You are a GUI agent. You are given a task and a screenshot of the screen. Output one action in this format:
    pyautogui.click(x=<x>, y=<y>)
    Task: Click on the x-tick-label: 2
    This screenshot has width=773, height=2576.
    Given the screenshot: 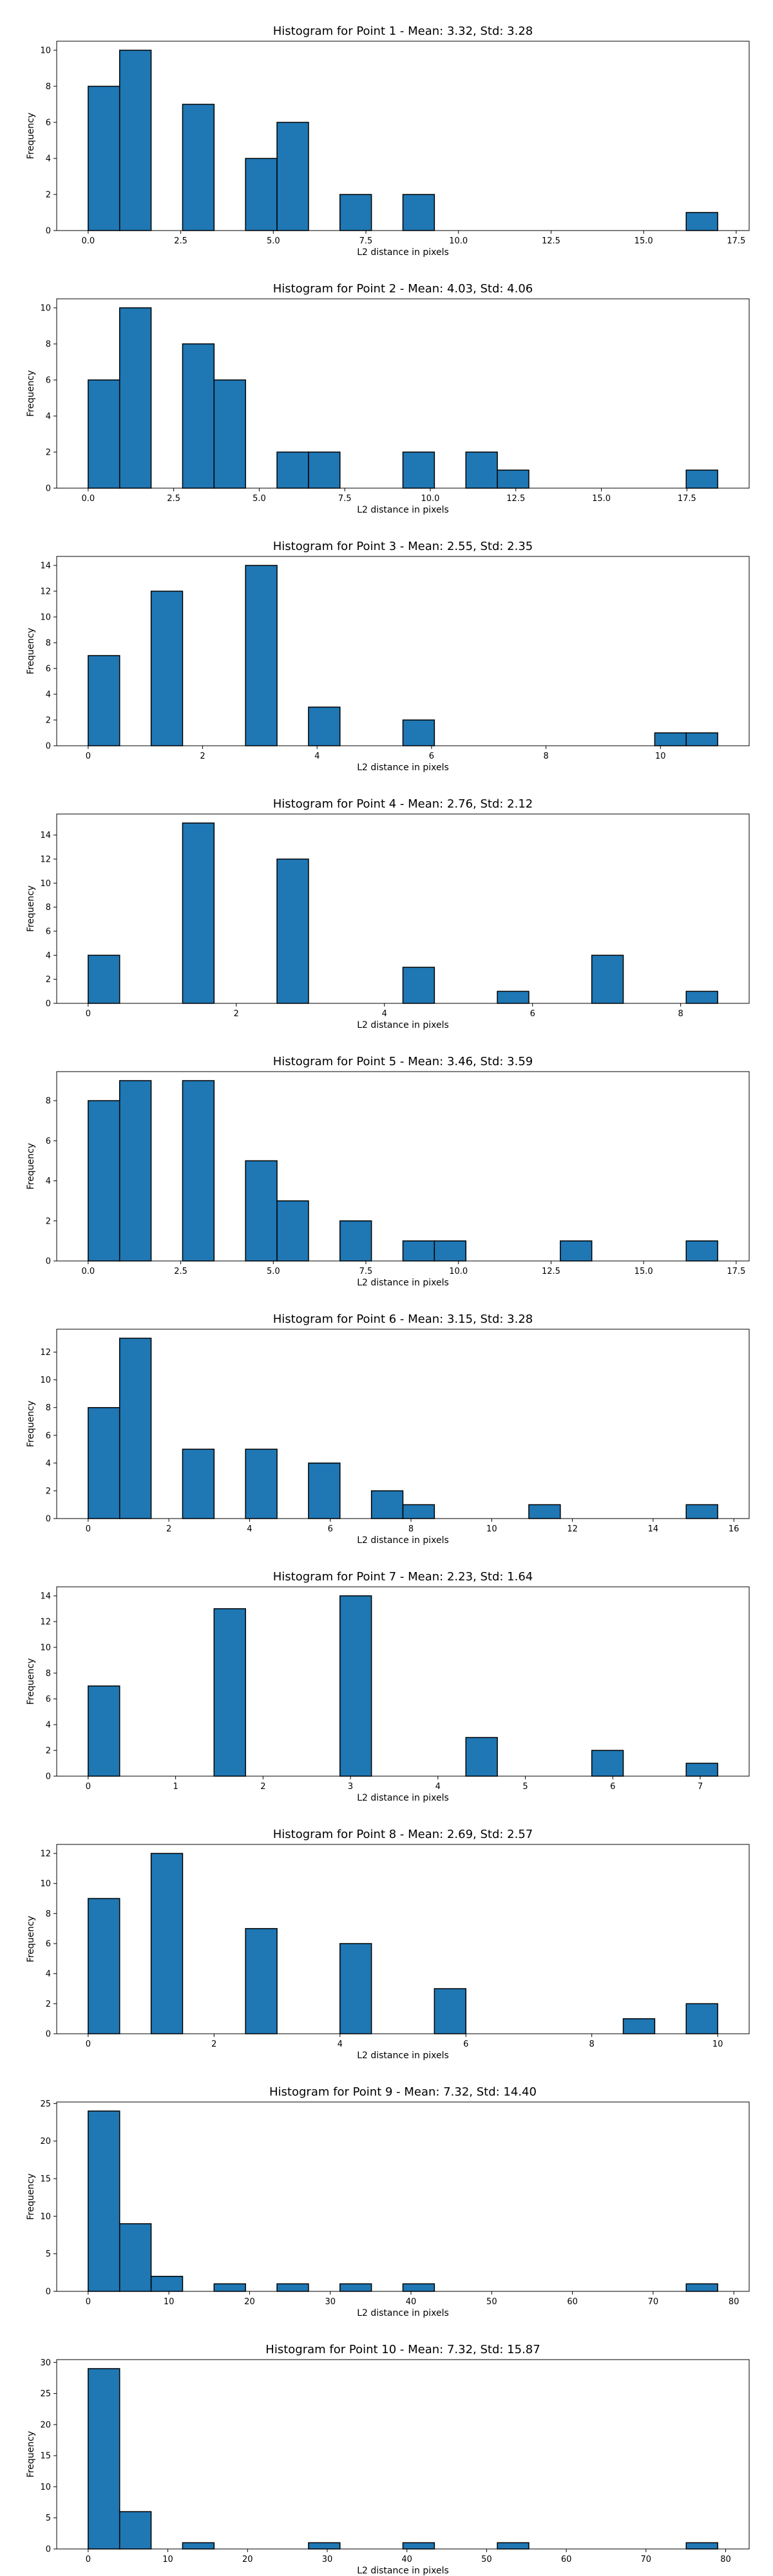 What is the action you would take?
    pyautogui.click(x=262, y=1787)
    